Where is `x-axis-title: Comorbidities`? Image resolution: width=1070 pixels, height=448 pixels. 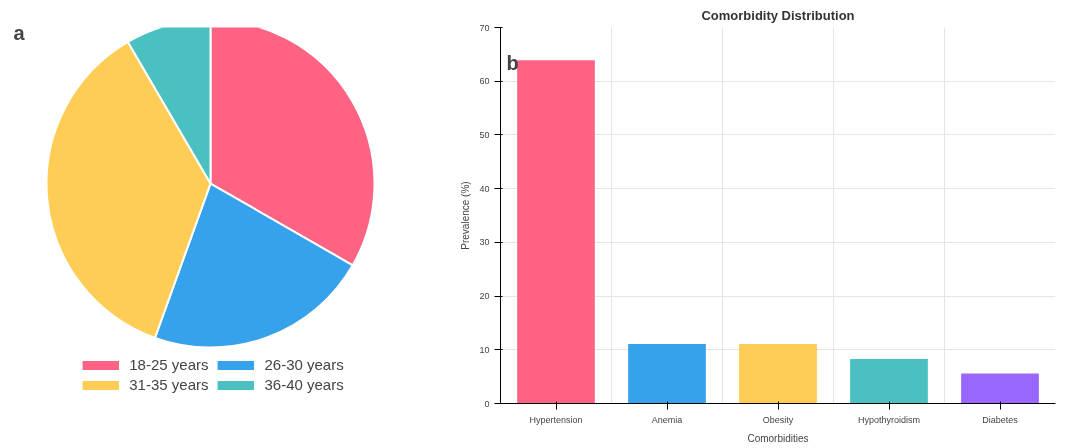 x-axis-title: Comorbidities is located at coordinates (778, 438).